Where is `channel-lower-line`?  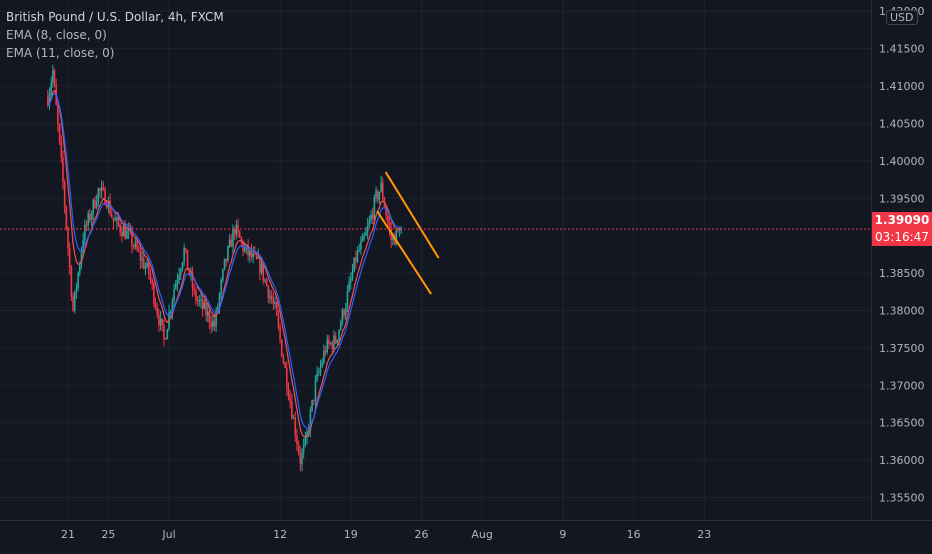 channel-lower-line is located at coordinates (404, 252).